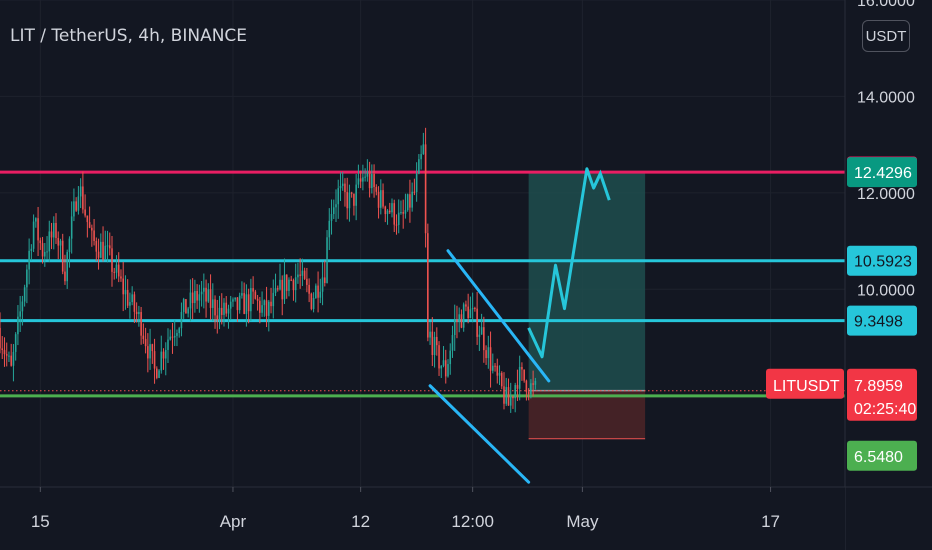 The height and width of the screenshot is (550, 932). I want to click on price-tag-text: 12.4296, so click(883, 173).